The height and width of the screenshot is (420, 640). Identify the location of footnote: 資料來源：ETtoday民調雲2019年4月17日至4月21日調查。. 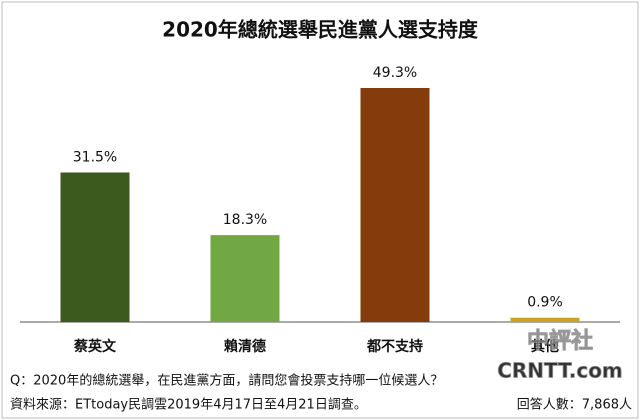
(188, 405).